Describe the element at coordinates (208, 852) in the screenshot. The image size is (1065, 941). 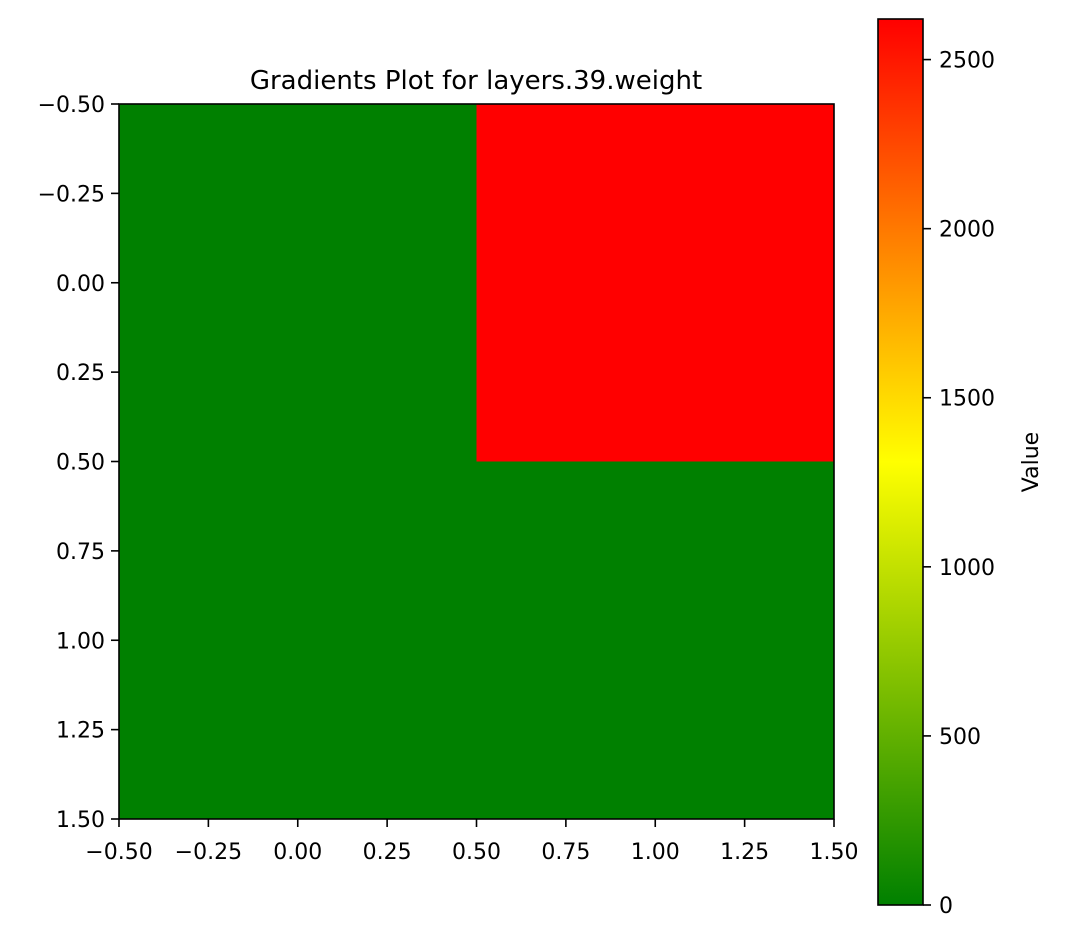
I see `x-tick-label: −0.25` at that location.